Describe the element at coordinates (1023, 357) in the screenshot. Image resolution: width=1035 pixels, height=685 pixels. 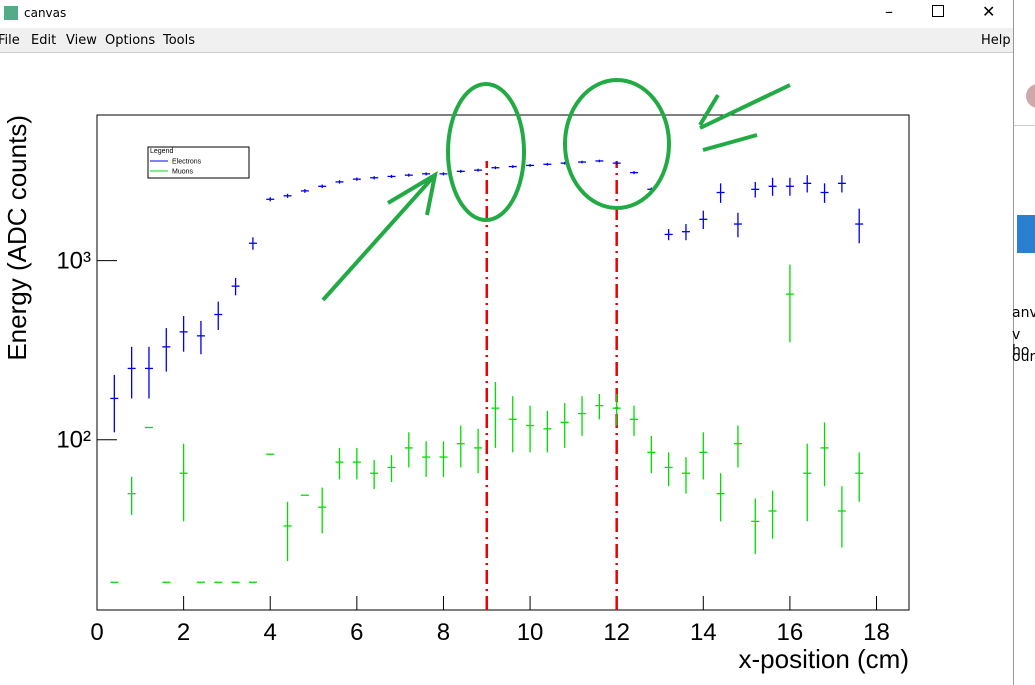
I see `bg-text: our` at that location.